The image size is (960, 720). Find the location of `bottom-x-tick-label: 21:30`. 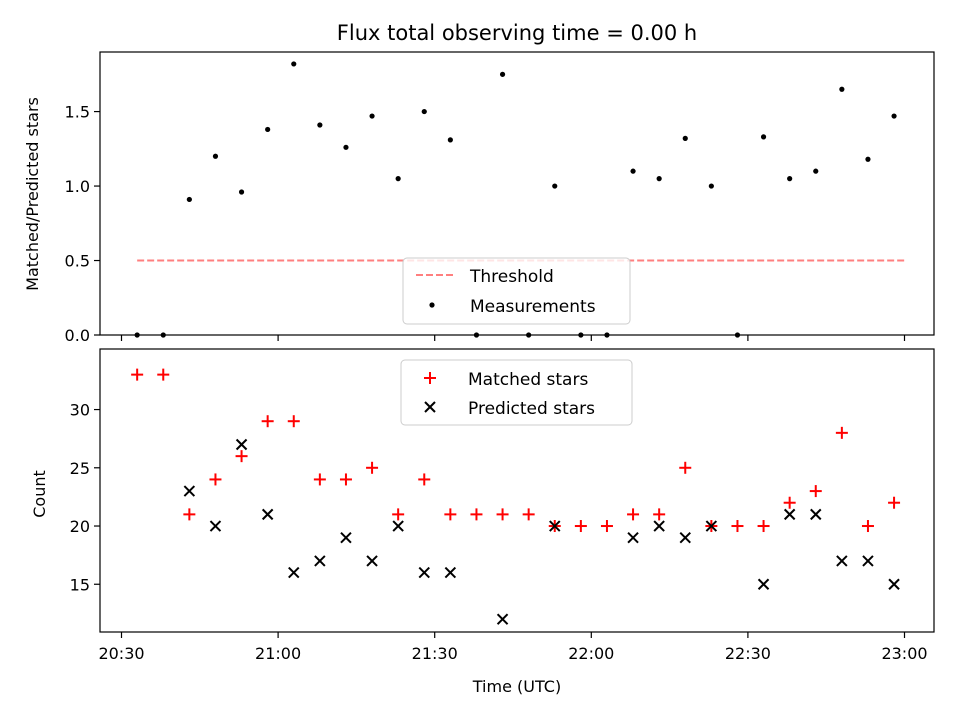

bottom-x-tick-label: 21:30 is located at coordinates (435, 653).